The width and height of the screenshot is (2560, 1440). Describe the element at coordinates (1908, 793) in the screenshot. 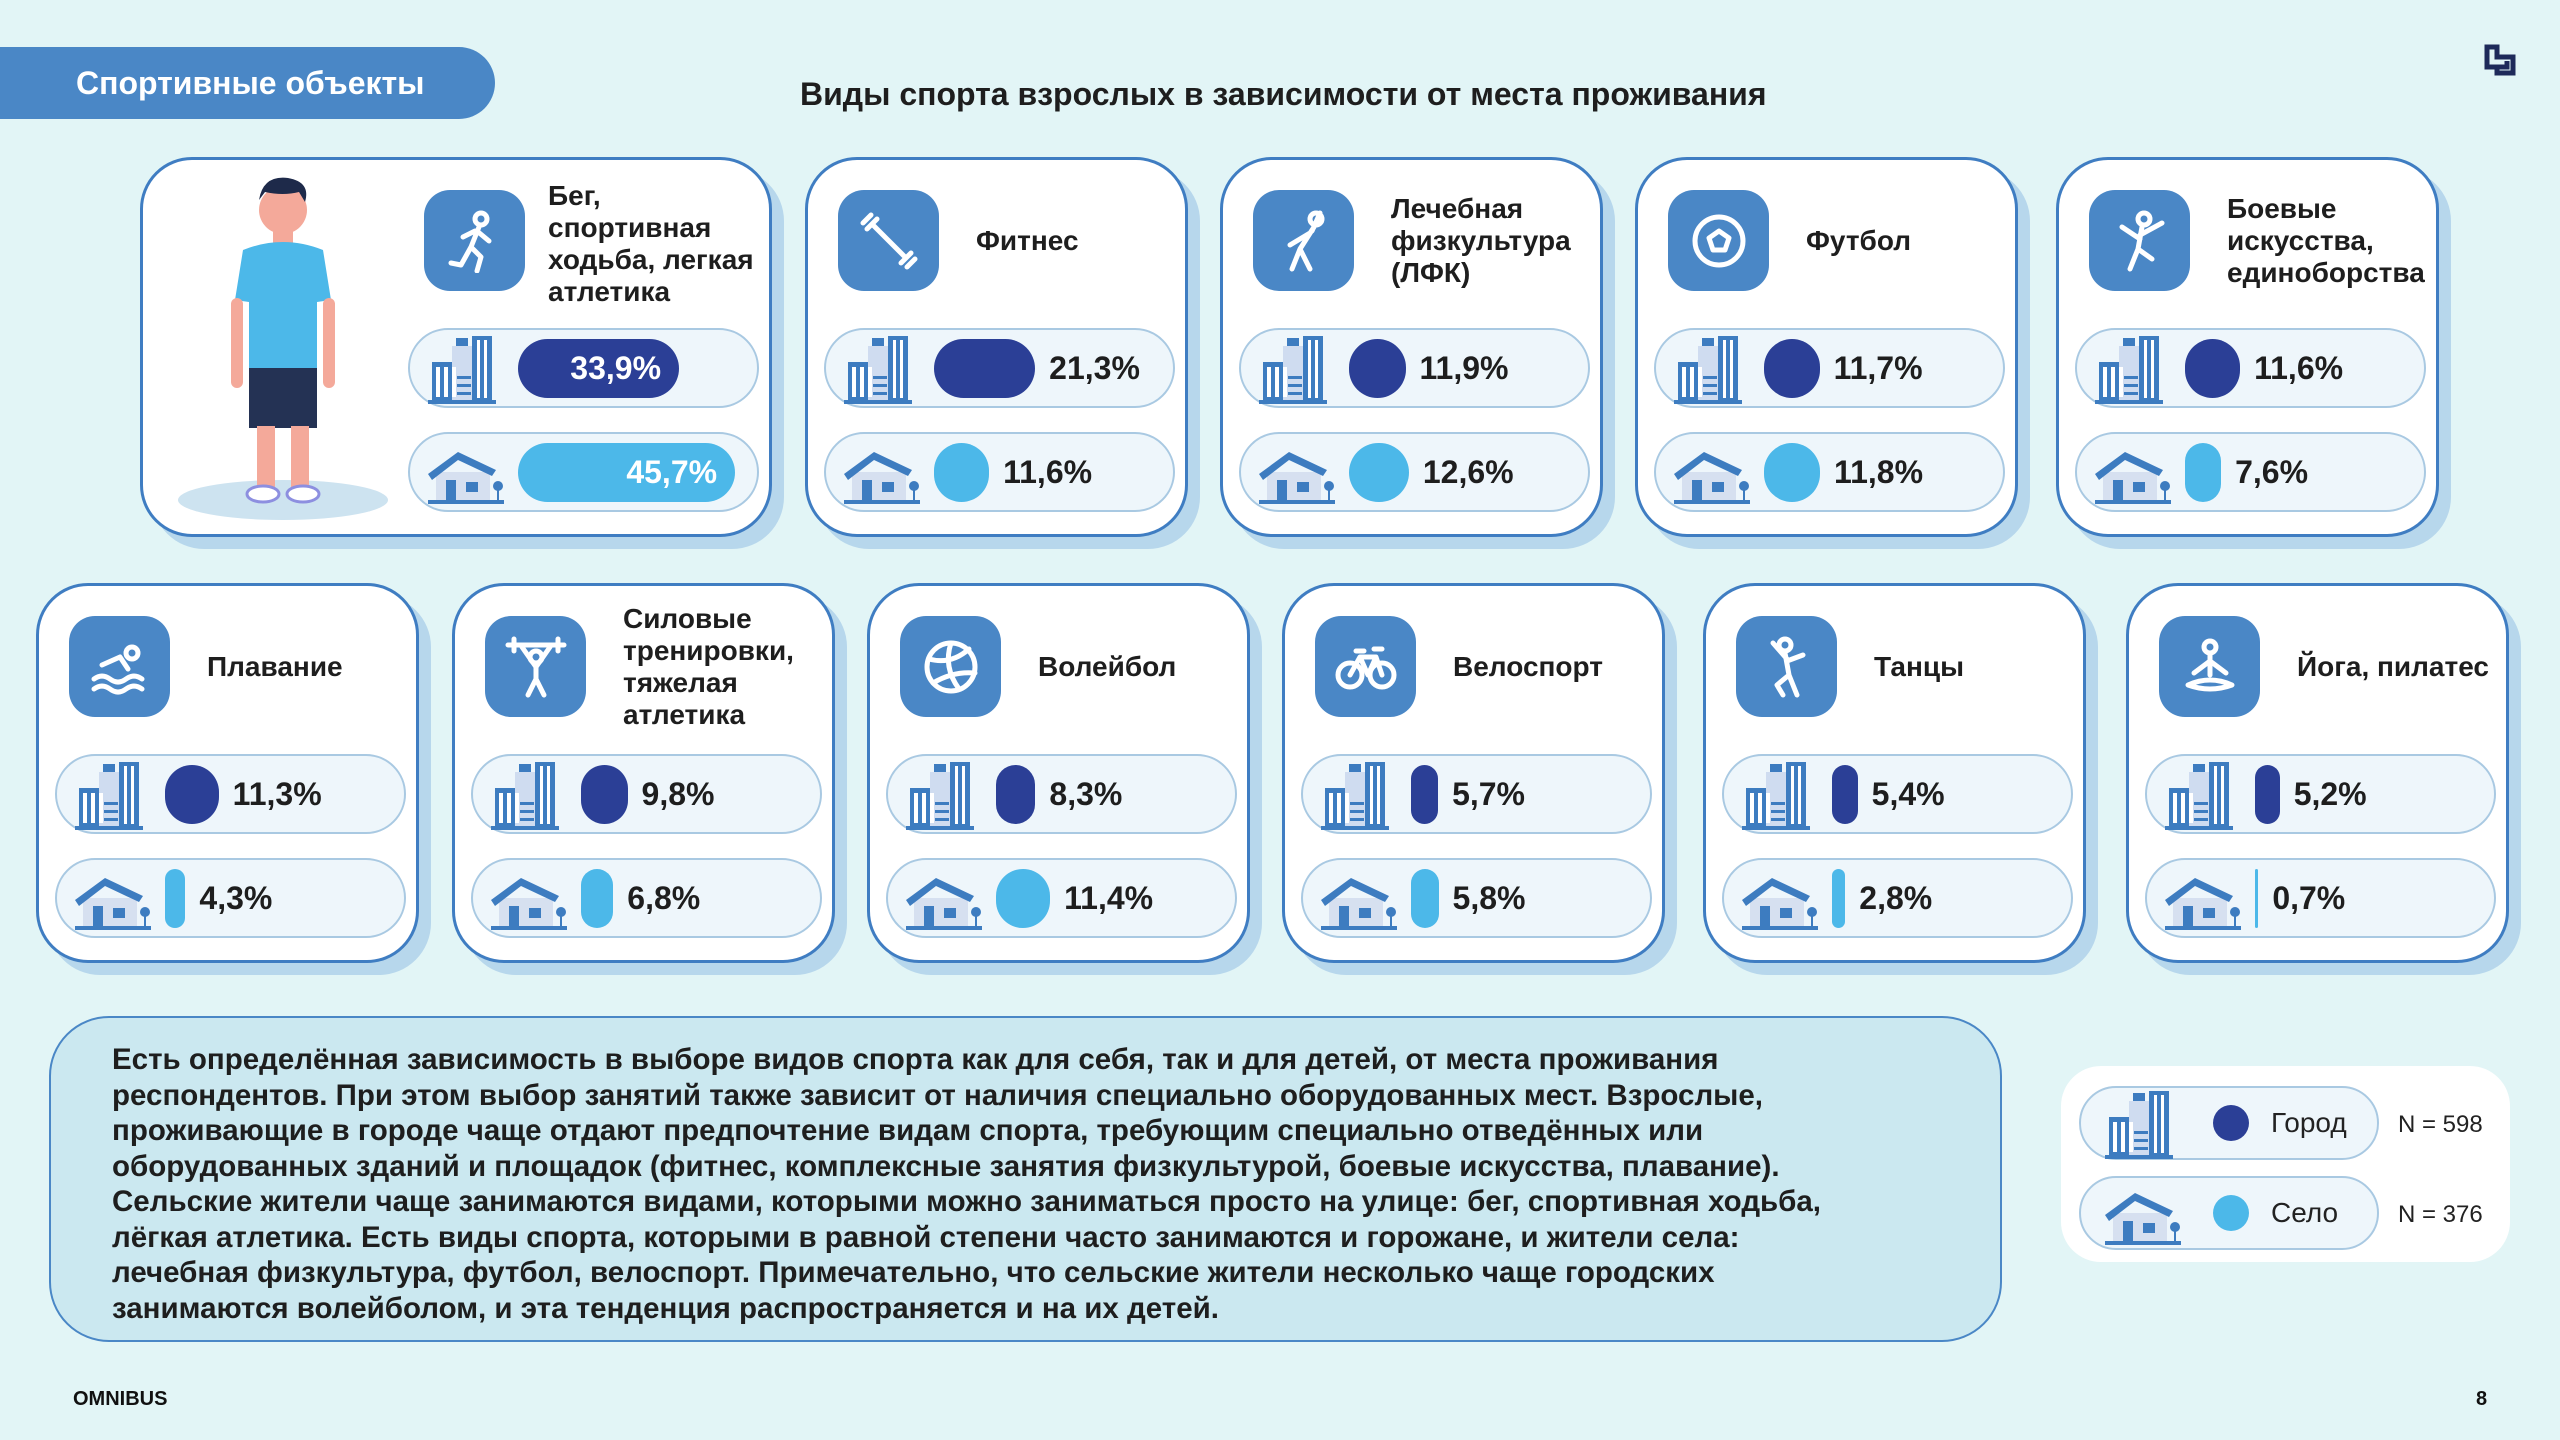

I see `city-value: 5,4%` at that location.